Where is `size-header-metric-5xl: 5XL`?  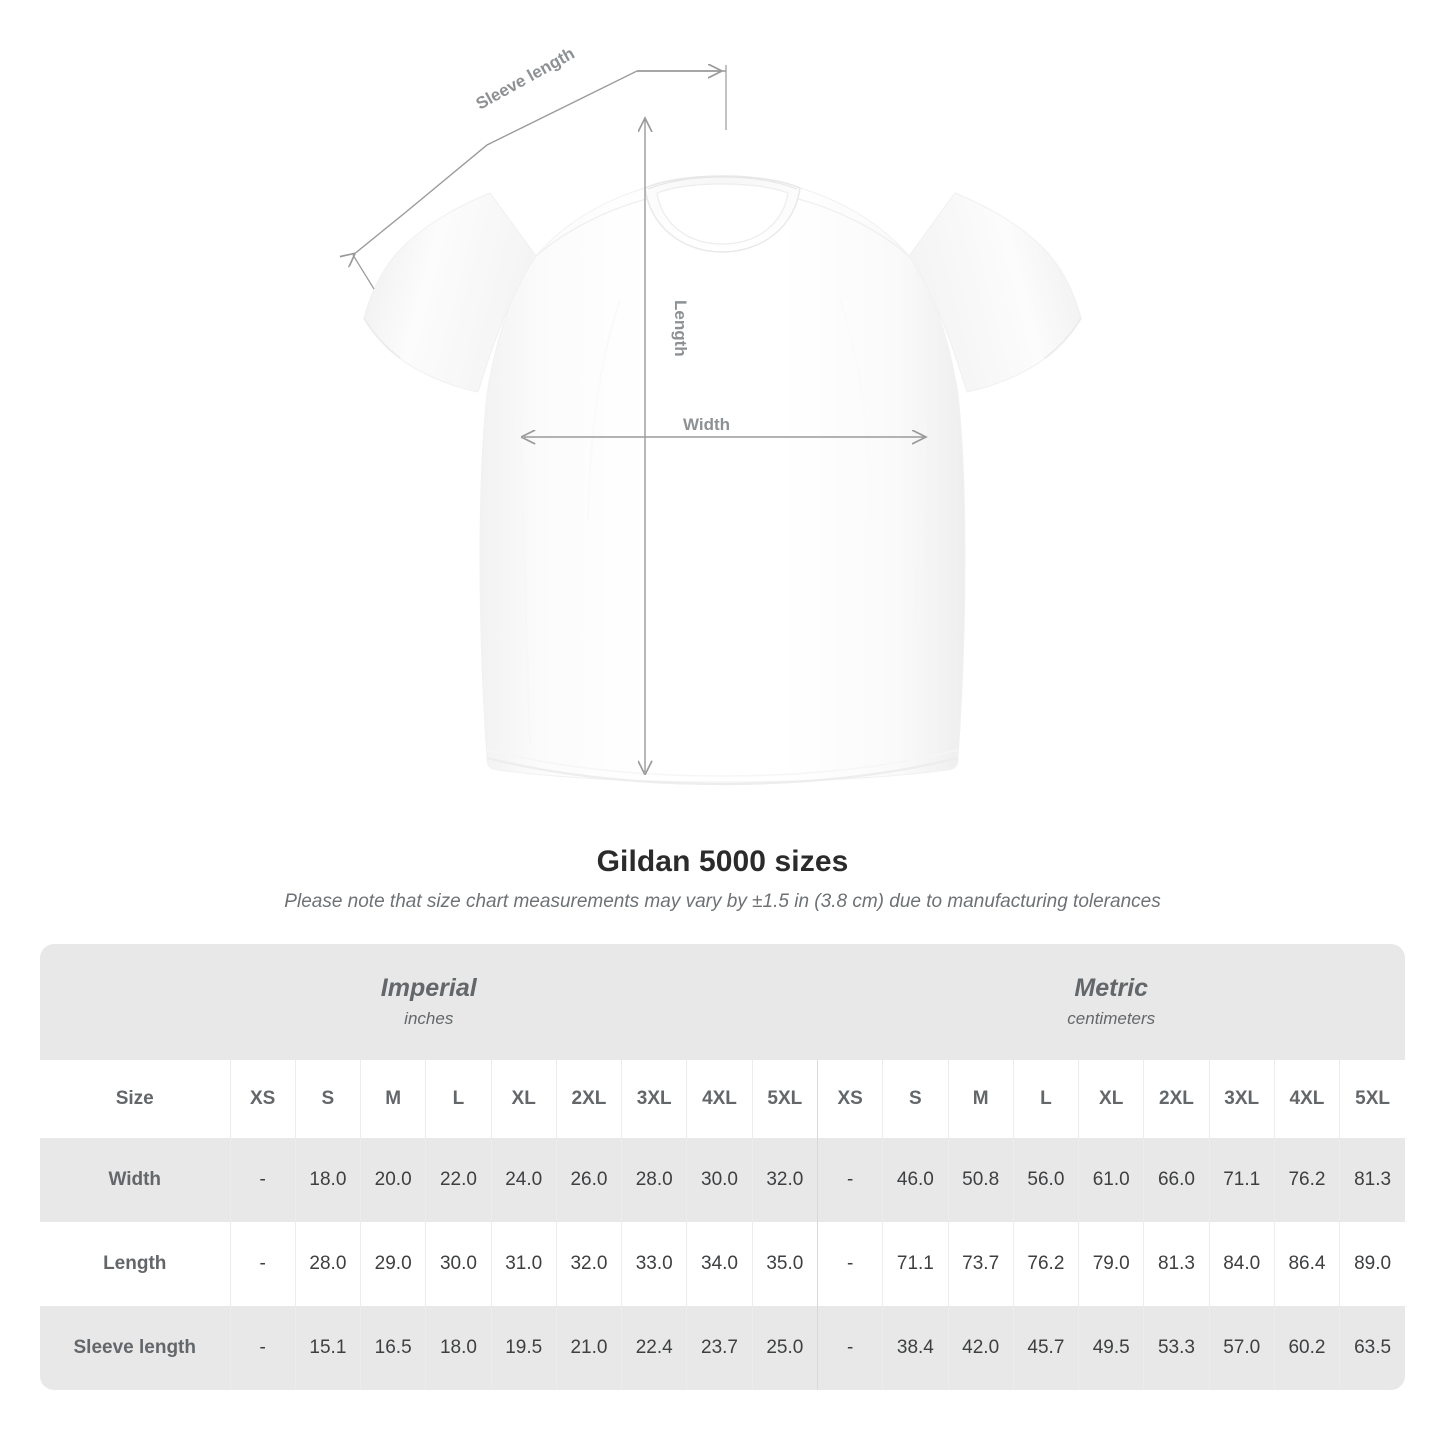
size-header-metric-5xl: 5XL is located at coordinates (1372, 1099).